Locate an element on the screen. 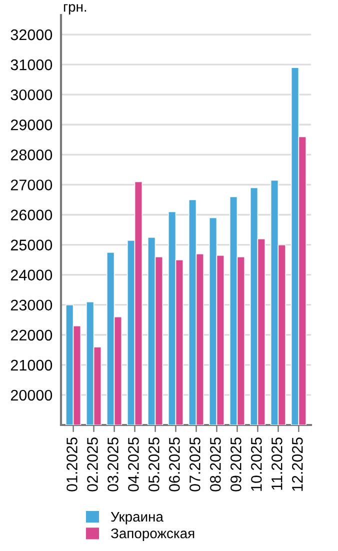  y-tick-label: 30000 is located at coordinates (31, 94).